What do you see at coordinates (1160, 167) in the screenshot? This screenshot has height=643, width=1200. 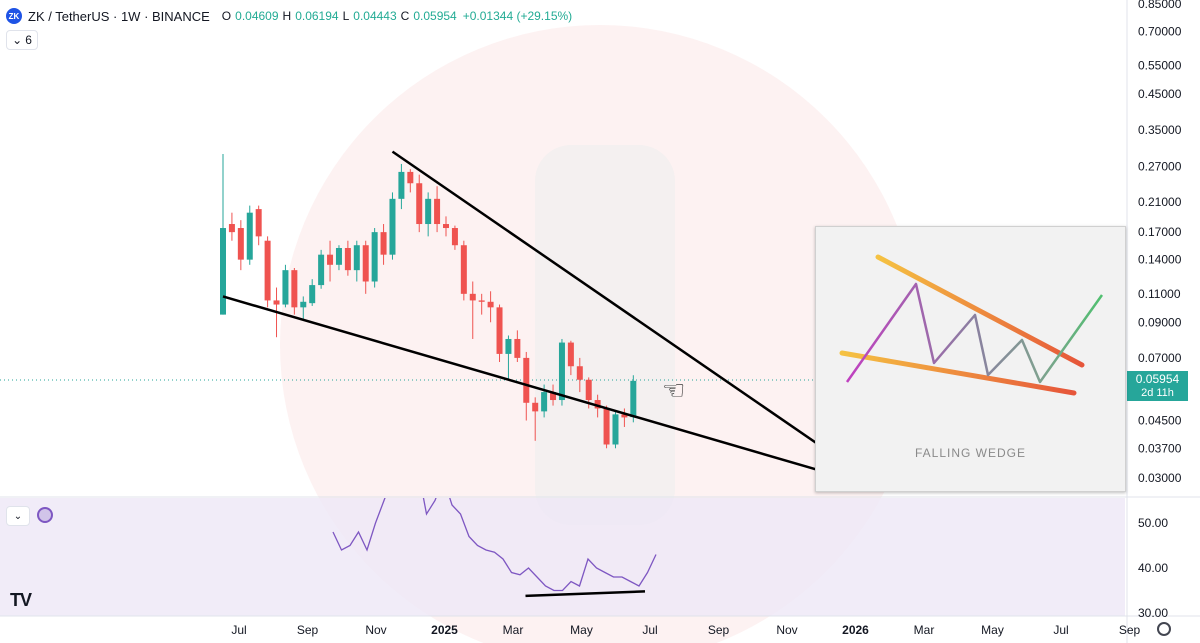 I see `price-tick-label: 0.27000` at bounding box center [1160, 167].